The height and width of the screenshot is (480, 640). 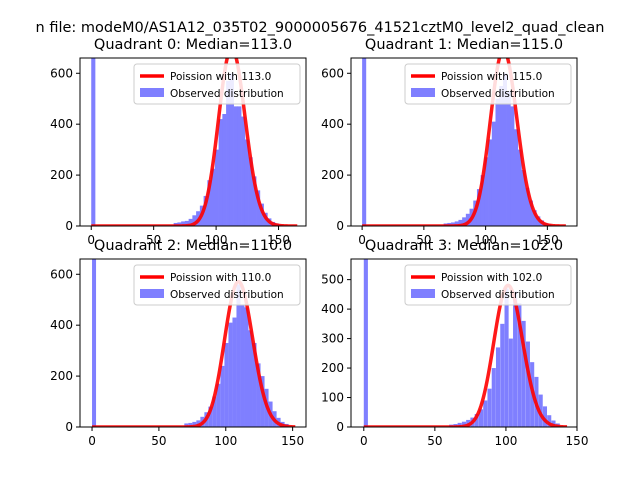 I want to click on legend-label-poisson: Poission with 113.0, so click(x=220, y=77).